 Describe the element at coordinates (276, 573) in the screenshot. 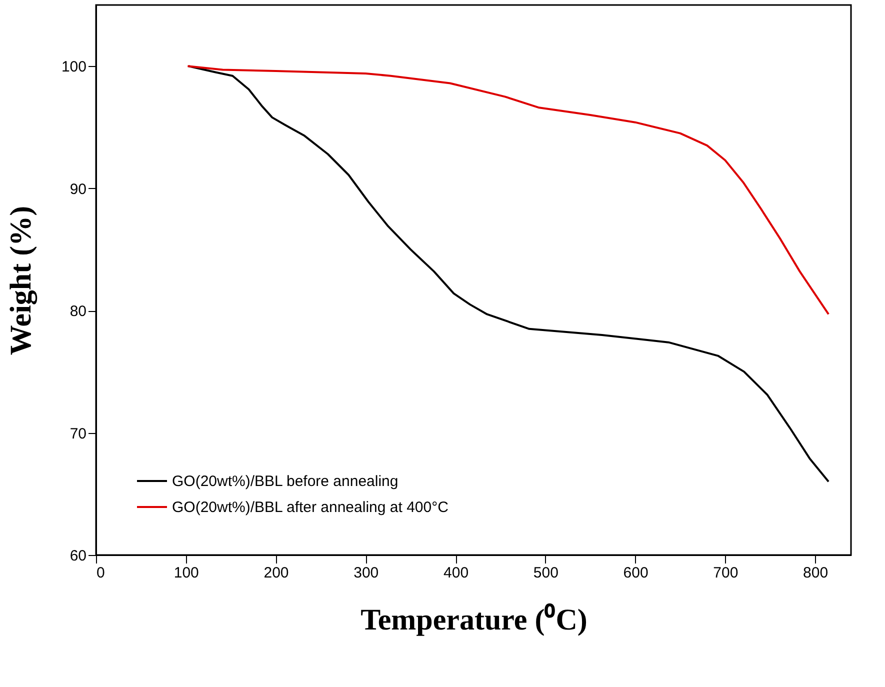

I see `x-tick-label: 200` at that location.